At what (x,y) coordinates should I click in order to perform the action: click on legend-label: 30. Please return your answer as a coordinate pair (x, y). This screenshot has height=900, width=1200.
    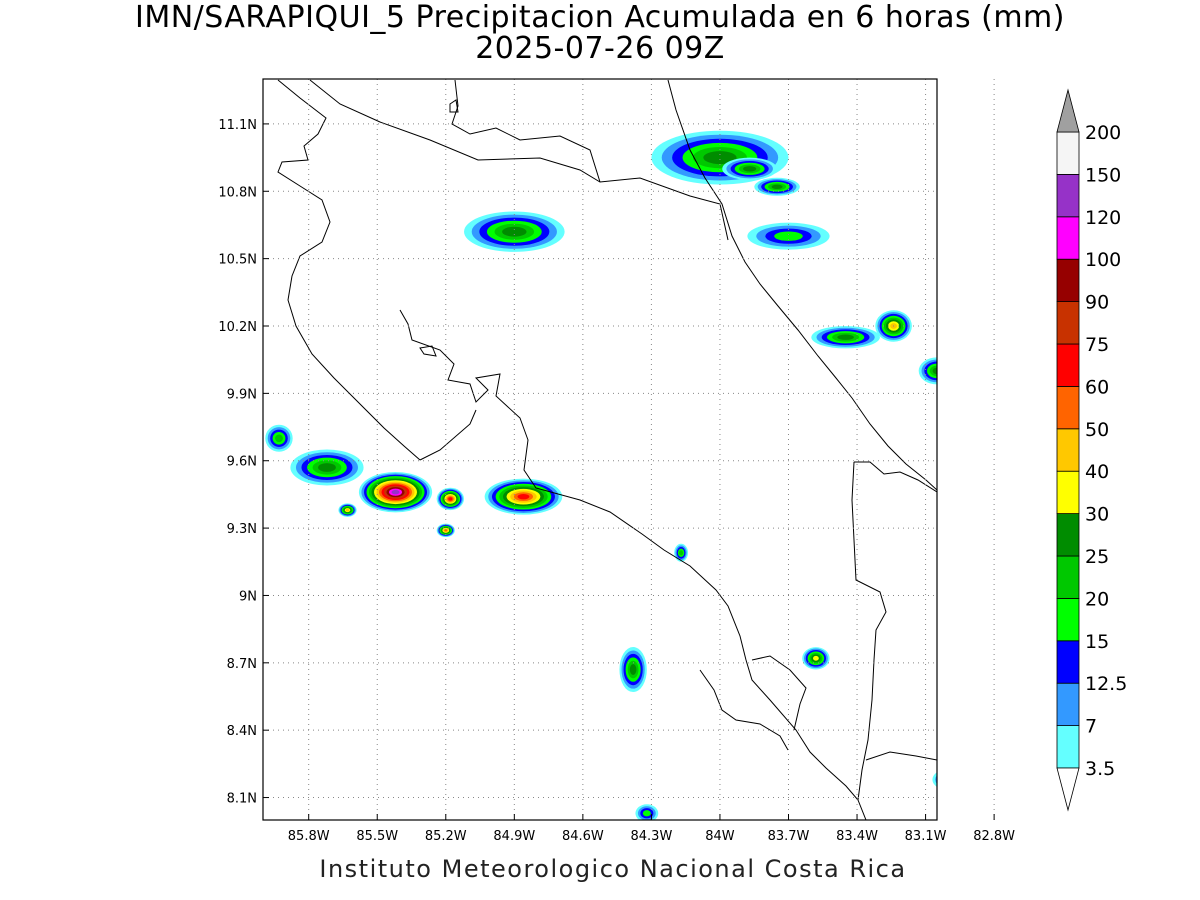
    Looking at the image, I should click on (1097, 515).